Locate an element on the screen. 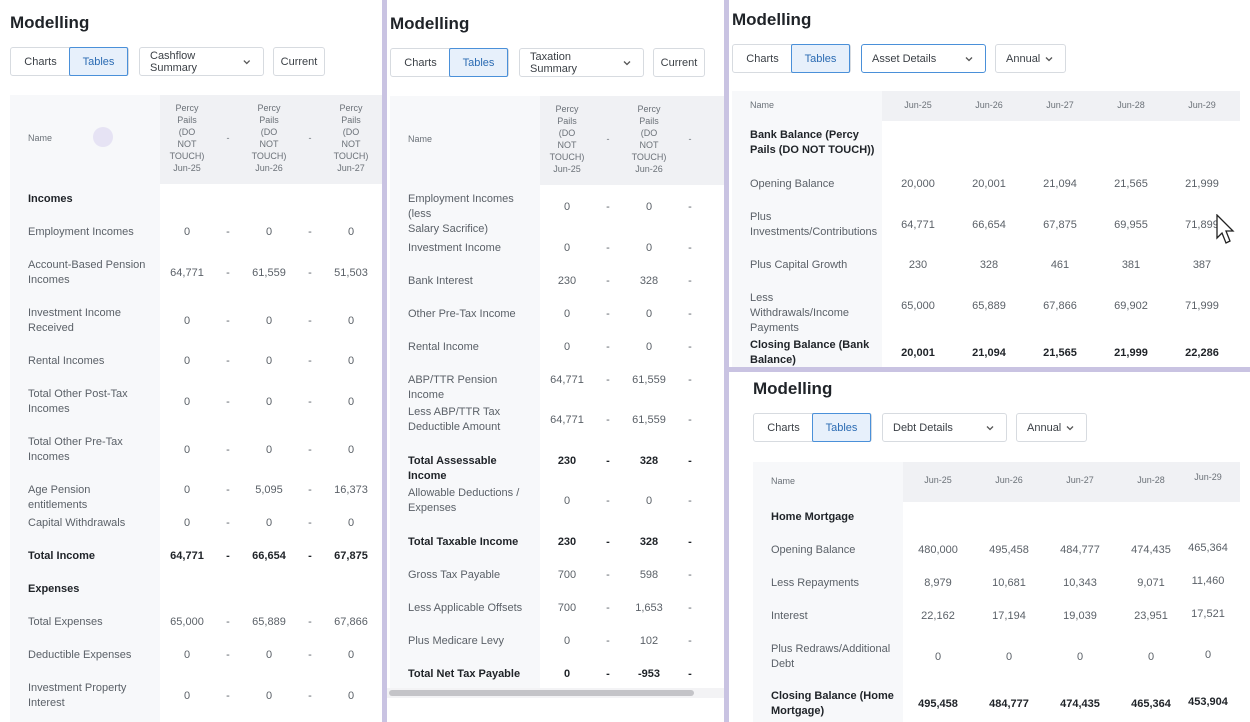  table-cell: 66,654 is located at coordinates (989, 225).